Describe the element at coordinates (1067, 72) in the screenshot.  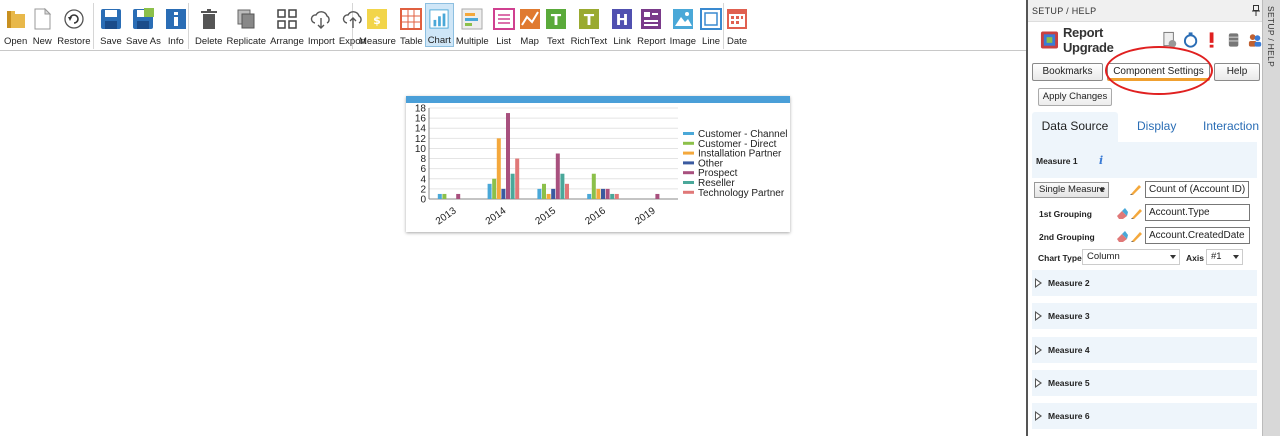
I see `tab-bookmarks: Bookmarks` at that location.